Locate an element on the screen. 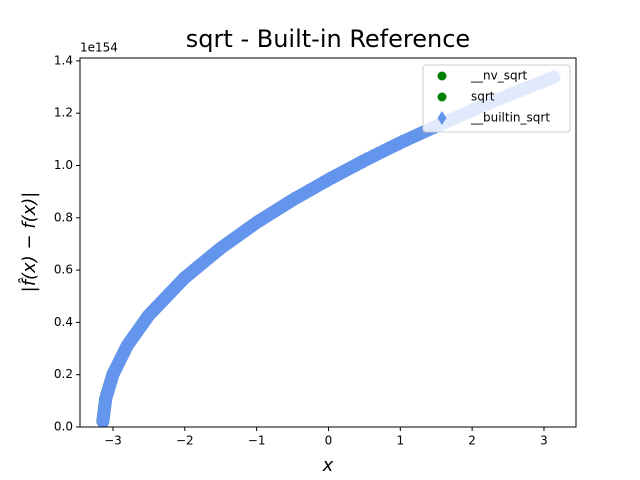 The image size is (640, 480). legend-label: __nv_sqrt is located at coordinates (499, 76).